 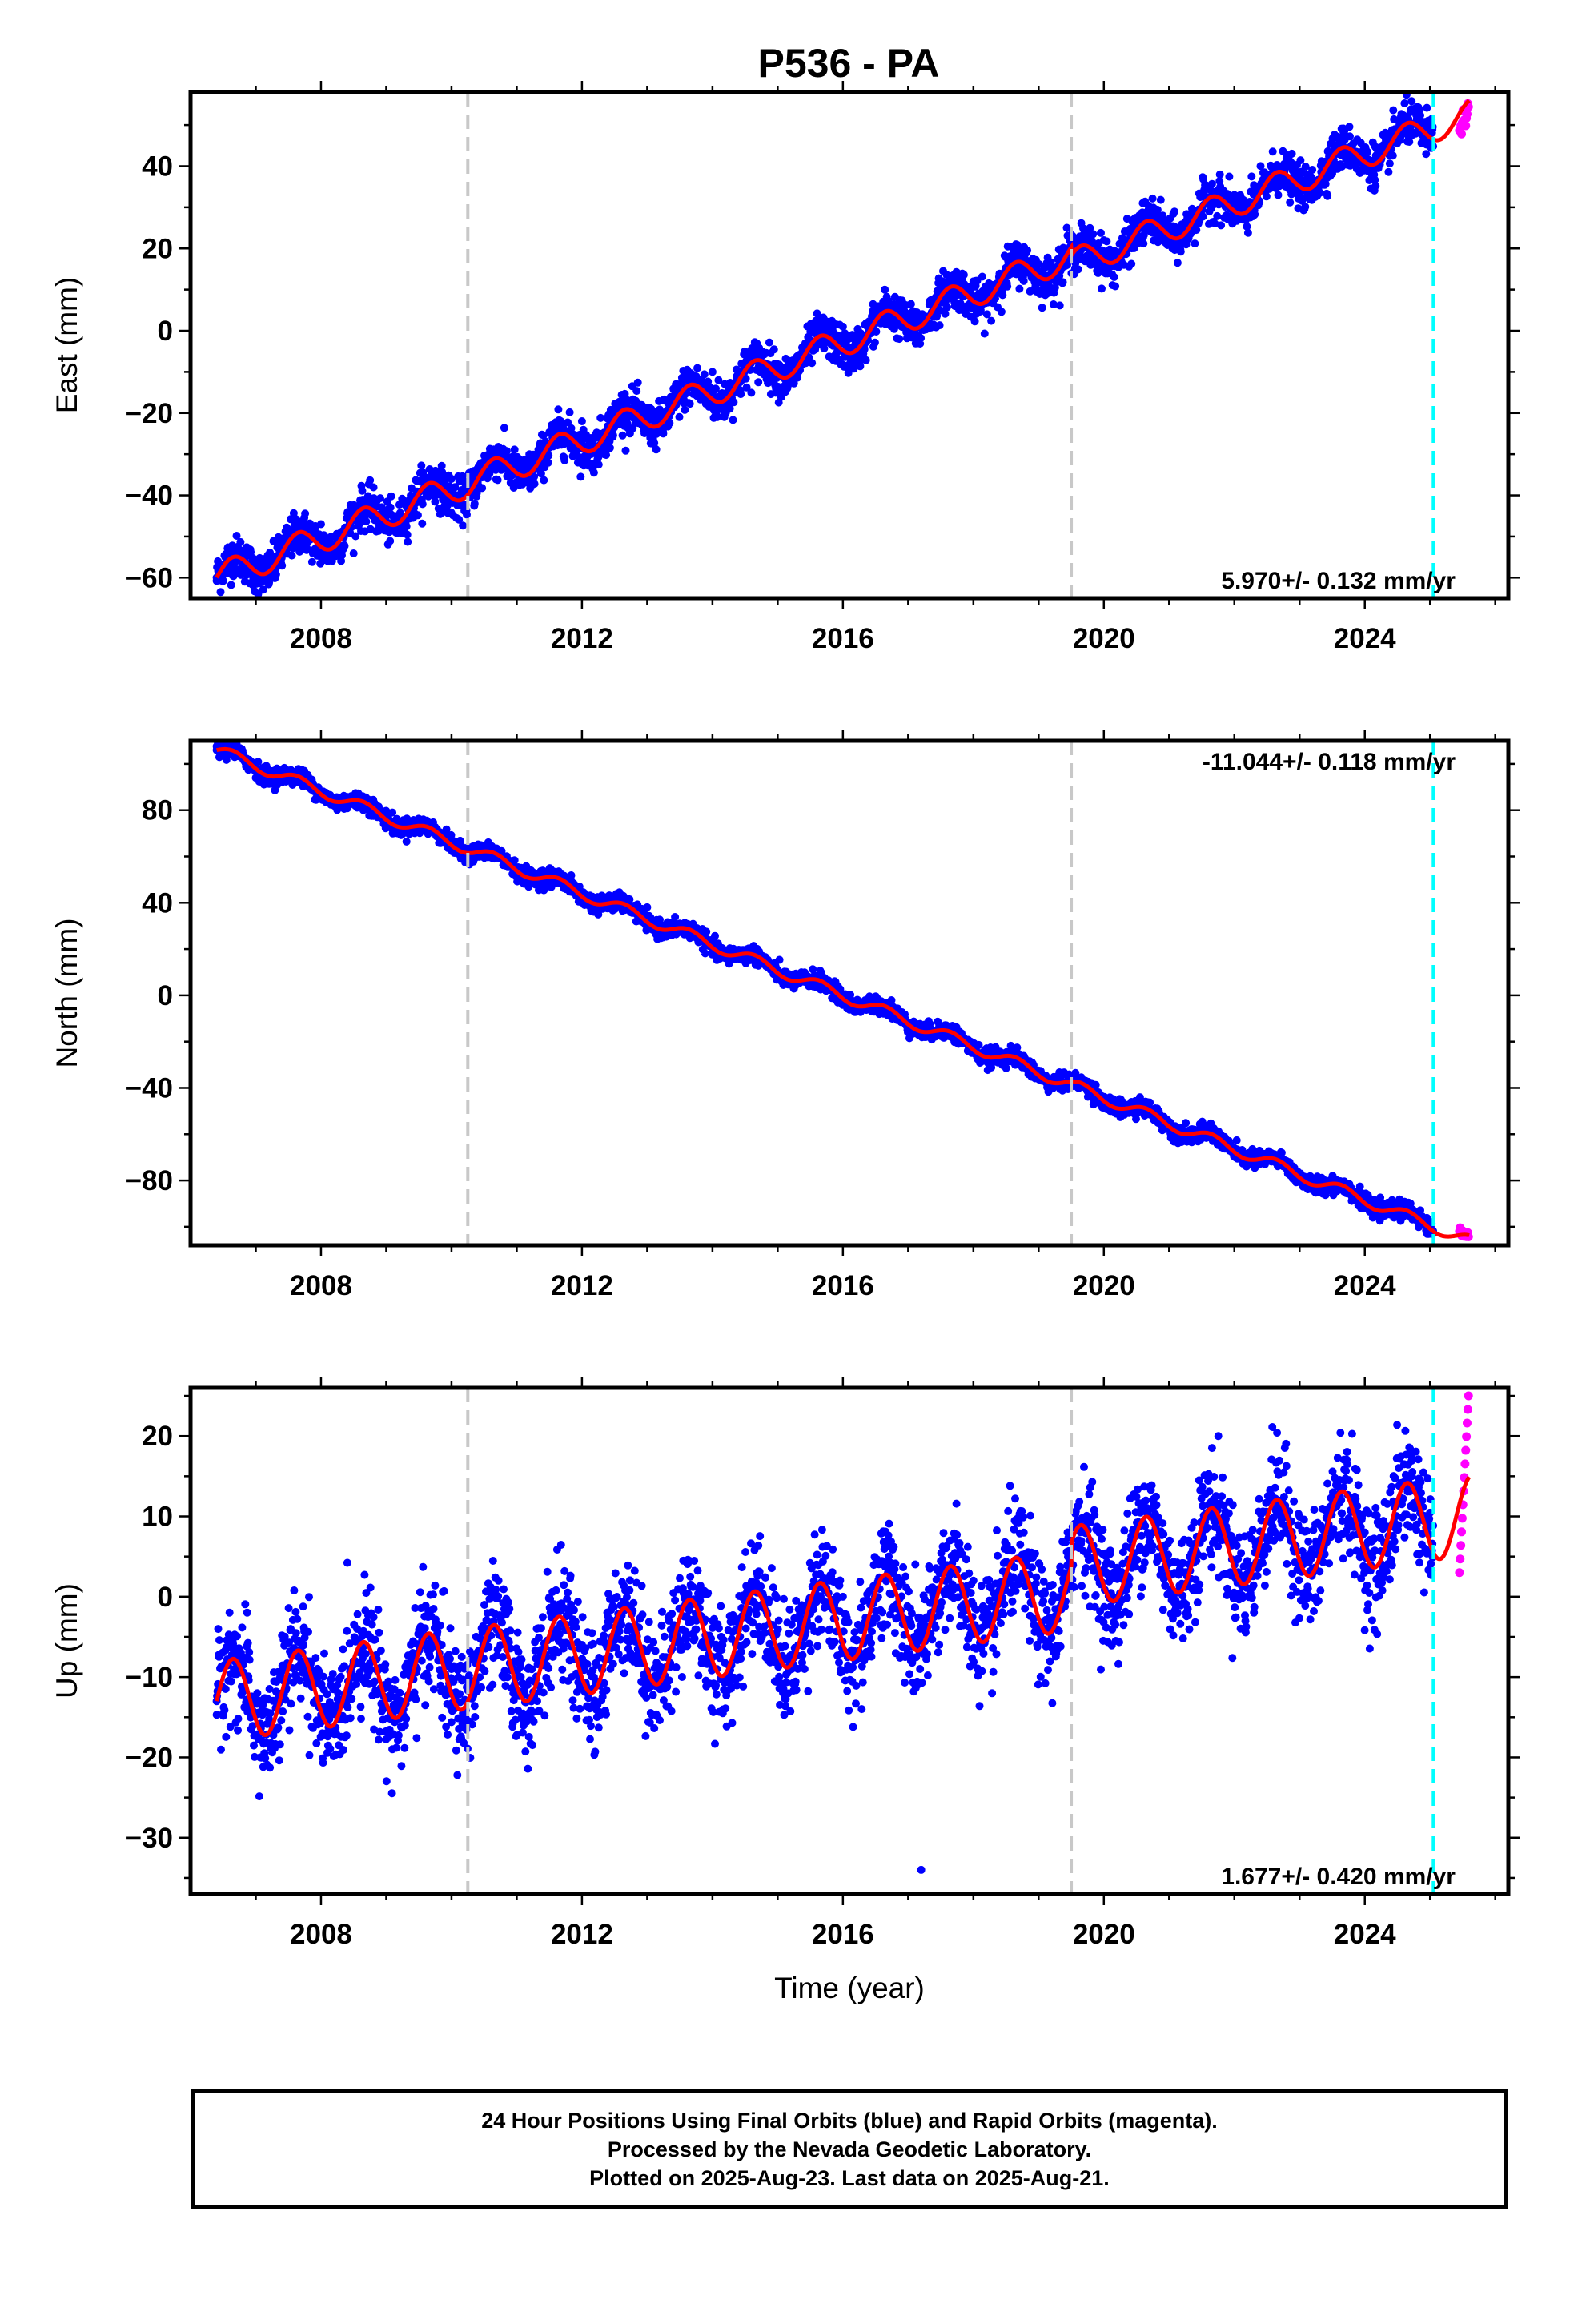 I want to click on y-tick-label: 80, so click(x=157, y=810).